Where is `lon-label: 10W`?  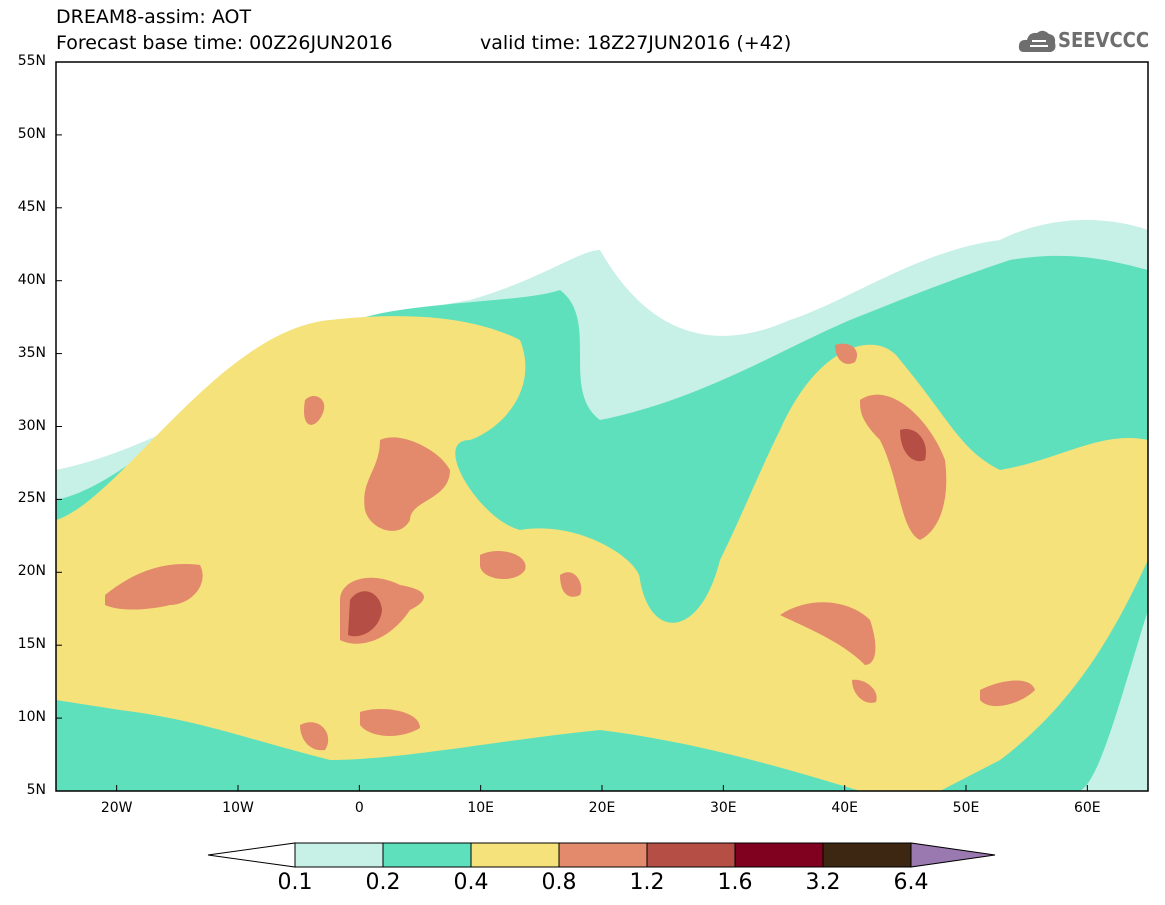 lon-label: 10W is located at coordinates (238, 808).